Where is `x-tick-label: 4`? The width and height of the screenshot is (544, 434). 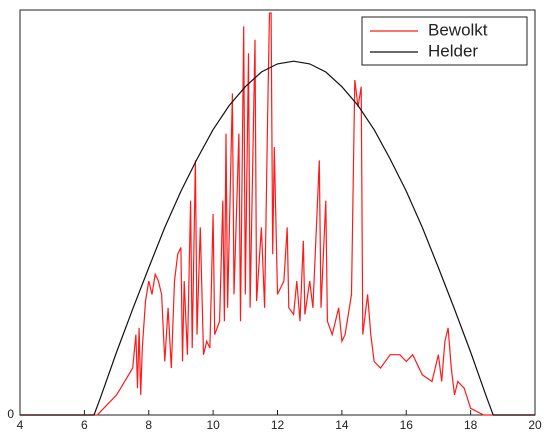
x-tick-label: 4 is located at coordinates (20, 425).